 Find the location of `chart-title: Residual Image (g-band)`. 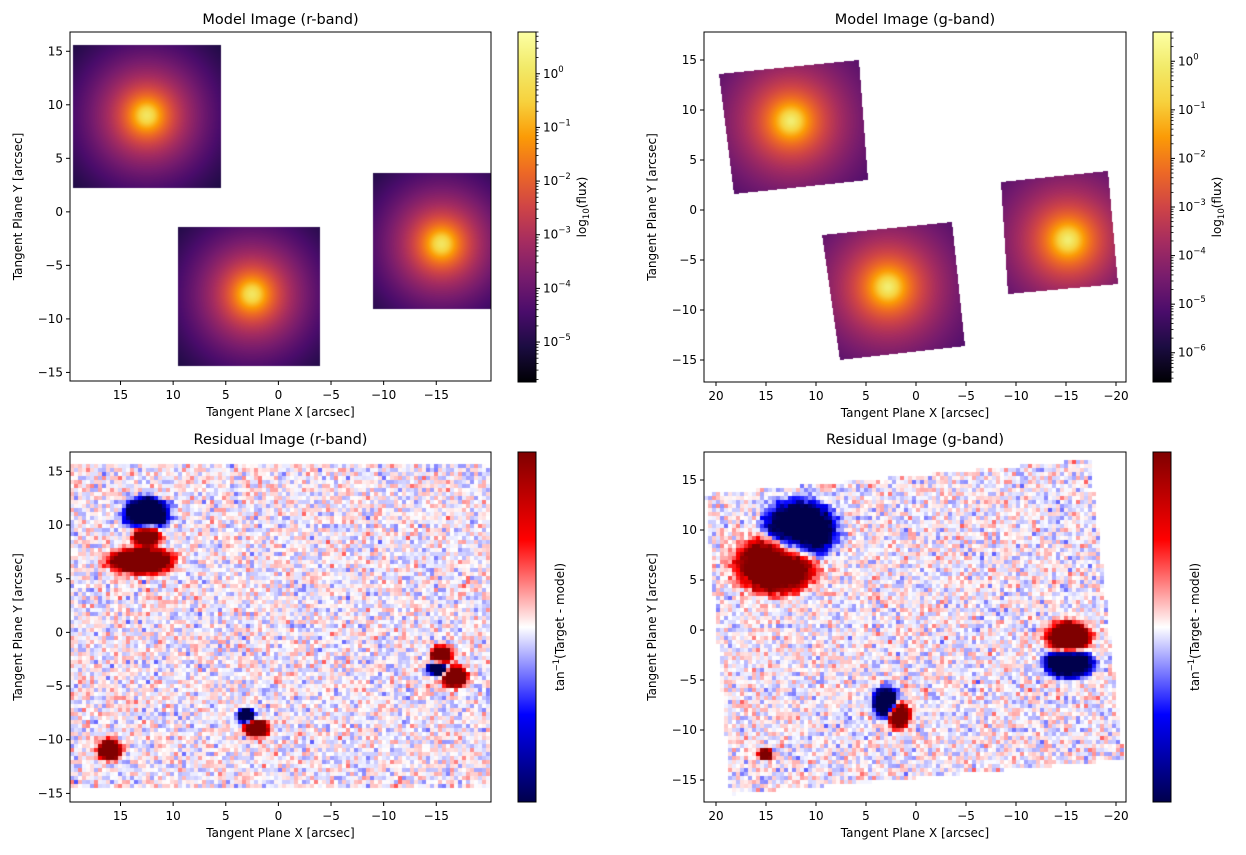

chart-title: Residual Image (g-band) is located at coordinates (915, 440).